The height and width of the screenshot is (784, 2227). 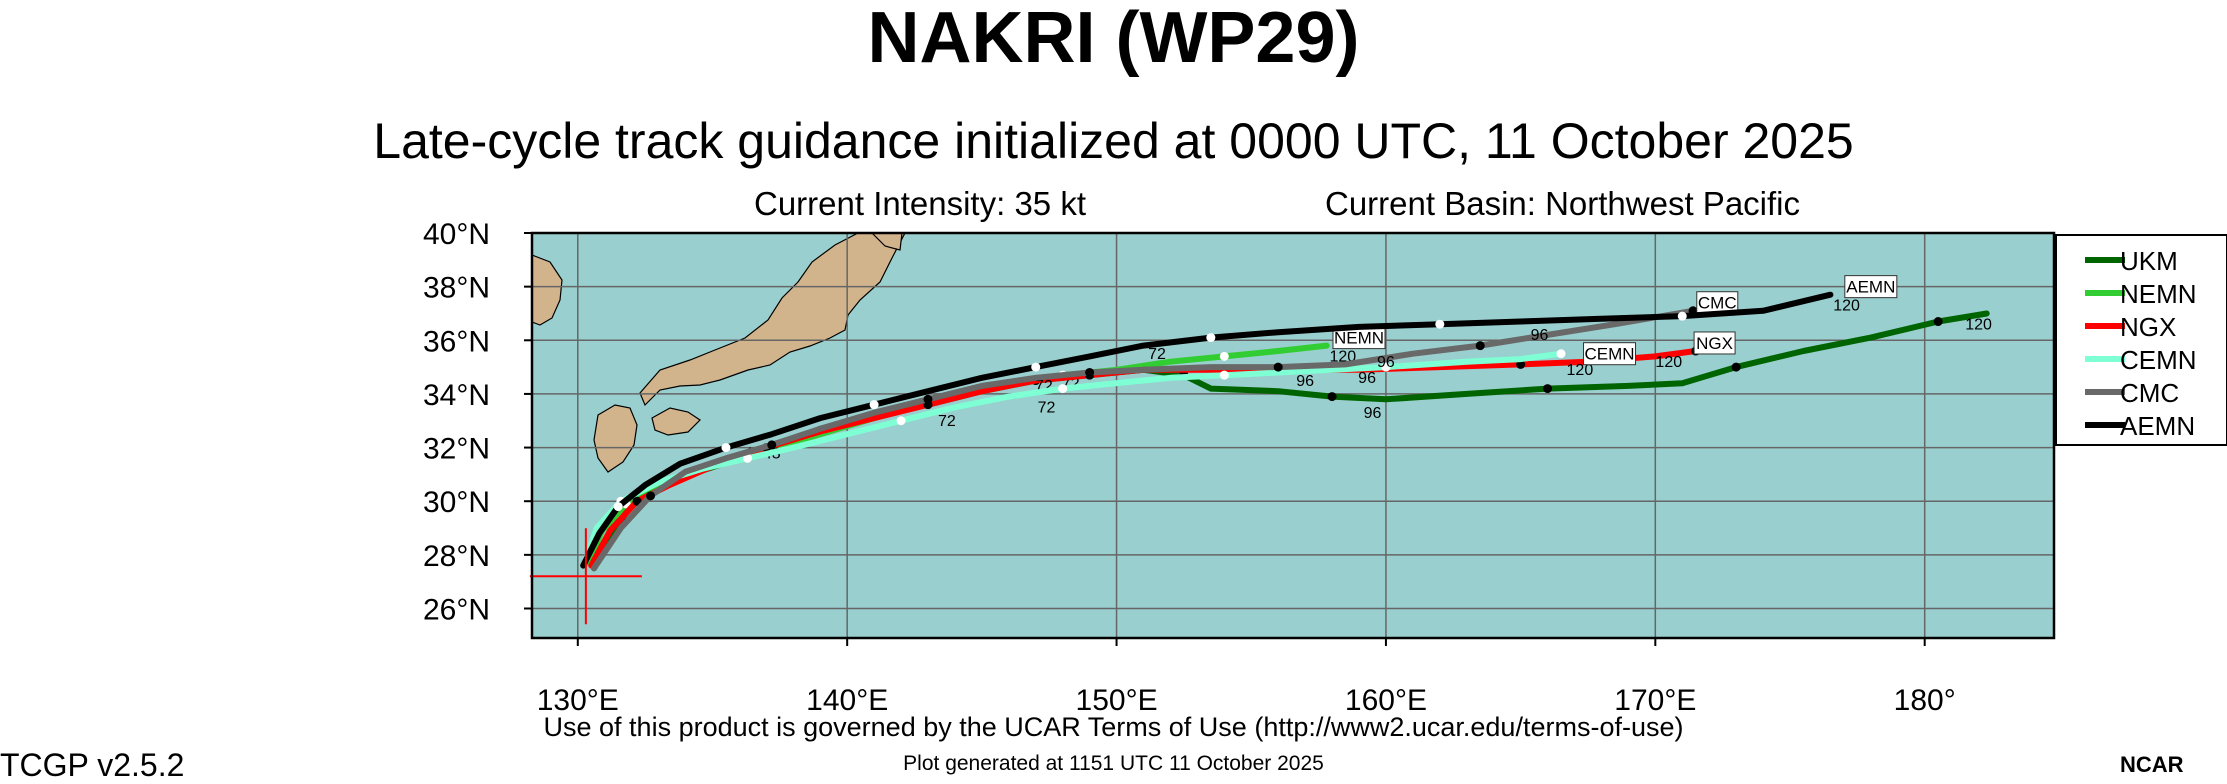 What do you see at coordinates (578, 700) in the screenshot?
I see `tick-label-lon: 130°E` at bounding box center [578, 700].